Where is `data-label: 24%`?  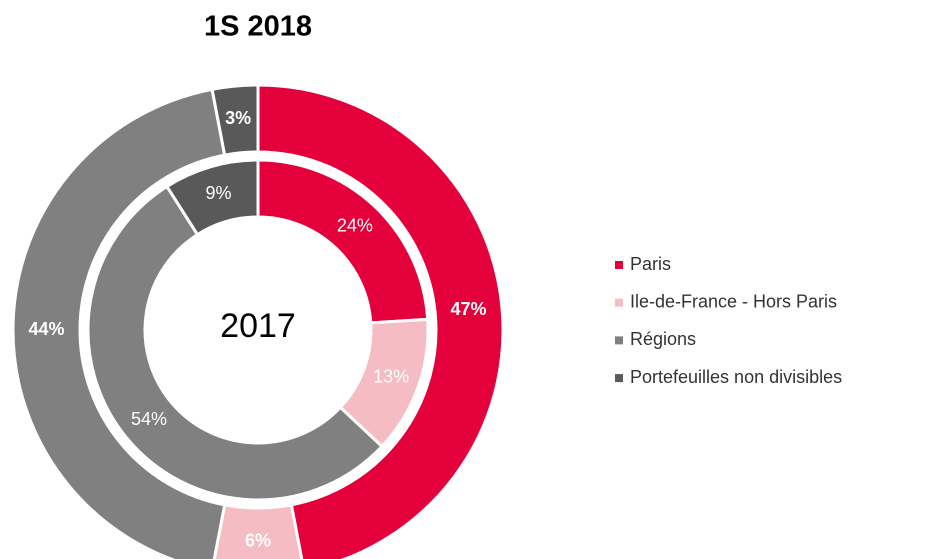
data-label: 24% is located at coordinates (355, 226).